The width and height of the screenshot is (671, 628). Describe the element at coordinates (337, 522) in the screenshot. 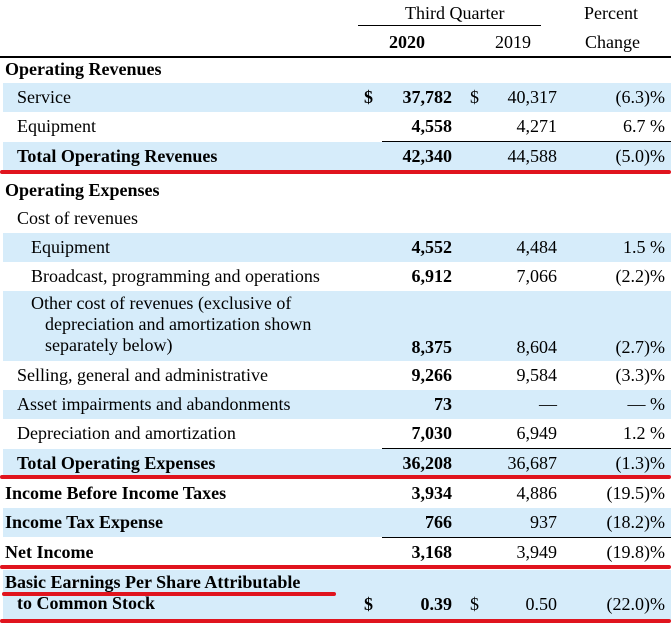

I see `table-row-income-tax-expense: Income Tax Expense 766 937 (18.2)%` at that location.